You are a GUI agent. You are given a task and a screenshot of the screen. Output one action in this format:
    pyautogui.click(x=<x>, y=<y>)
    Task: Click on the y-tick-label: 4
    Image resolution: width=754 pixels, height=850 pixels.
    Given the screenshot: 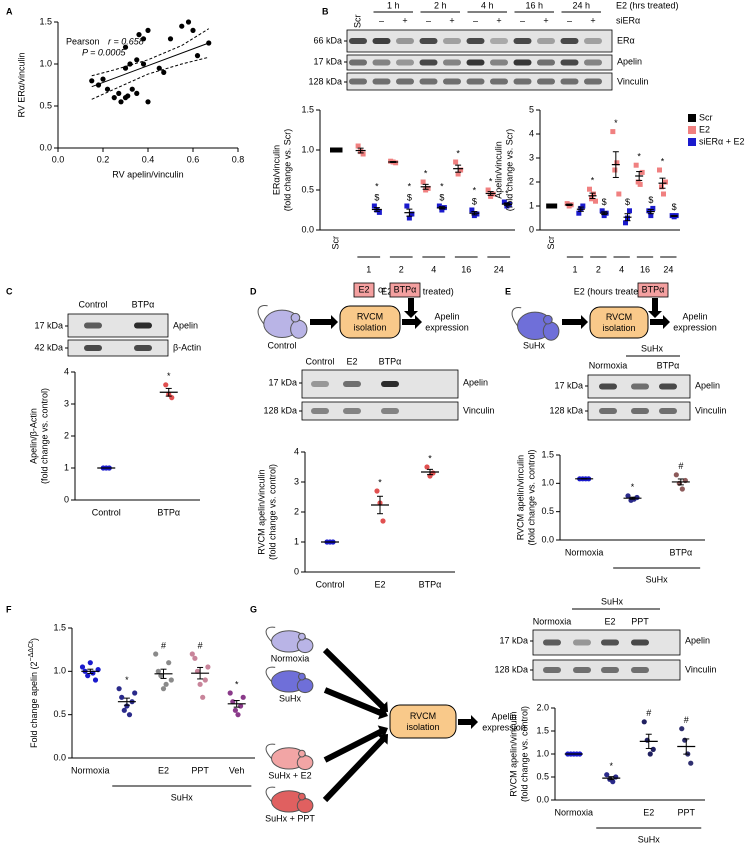 What is the action you would take?
    pyautogui.click(x=531, y=133)
    